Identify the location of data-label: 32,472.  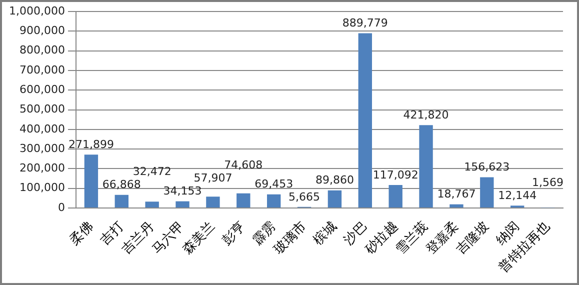
(152, 171).